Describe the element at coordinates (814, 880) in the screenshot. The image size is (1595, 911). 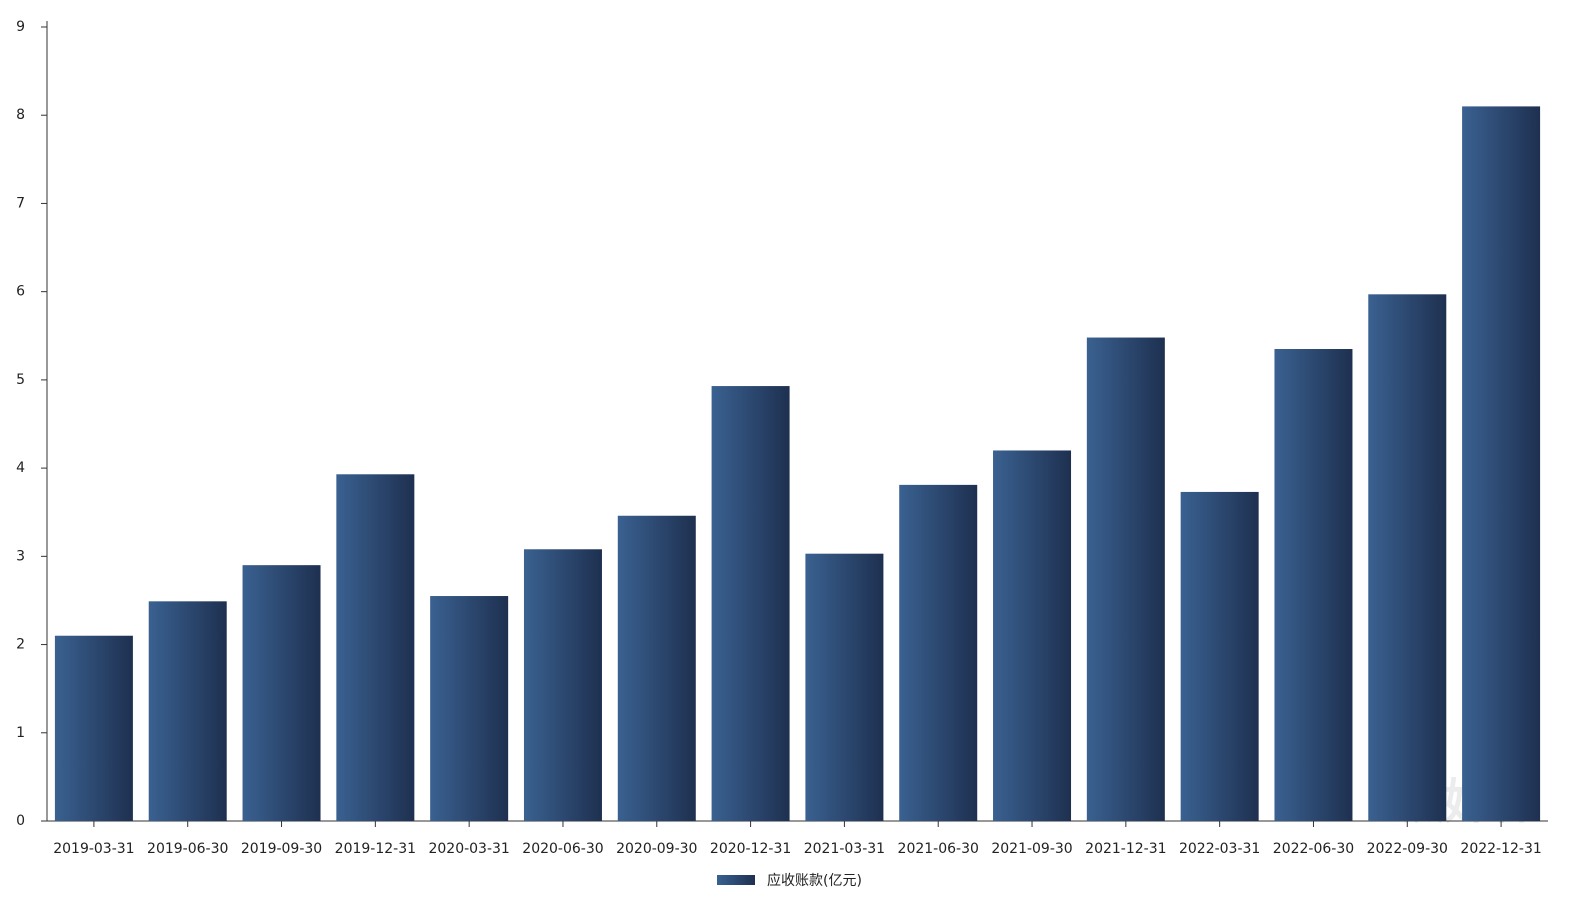
I see `legend-label: 应收账款(亿元)` at that location.